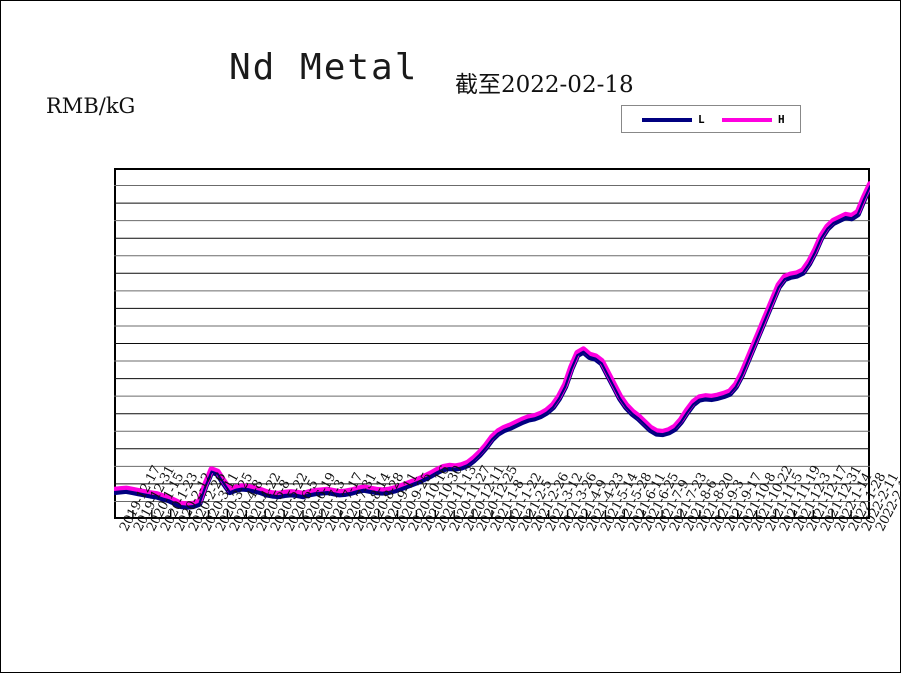  I want to click on title-row: Nd Metal 截至2022-02-18, so click(451, 61).